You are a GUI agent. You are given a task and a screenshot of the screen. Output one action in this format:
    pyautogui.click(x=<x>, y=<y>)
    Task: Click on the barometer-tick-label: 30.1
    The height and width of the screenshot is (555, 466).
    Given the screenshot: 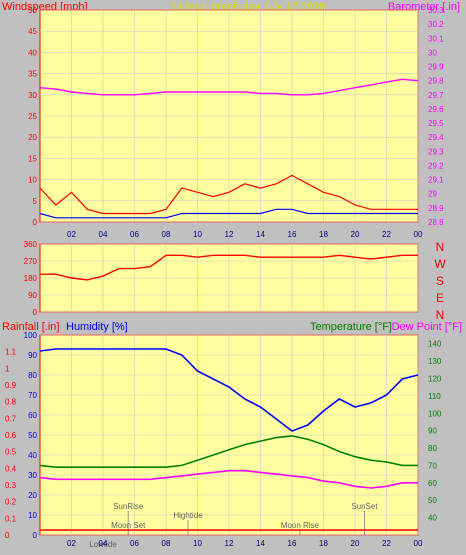 What is the action you would take?
    pyautogui.click(x=436, y=38)
    